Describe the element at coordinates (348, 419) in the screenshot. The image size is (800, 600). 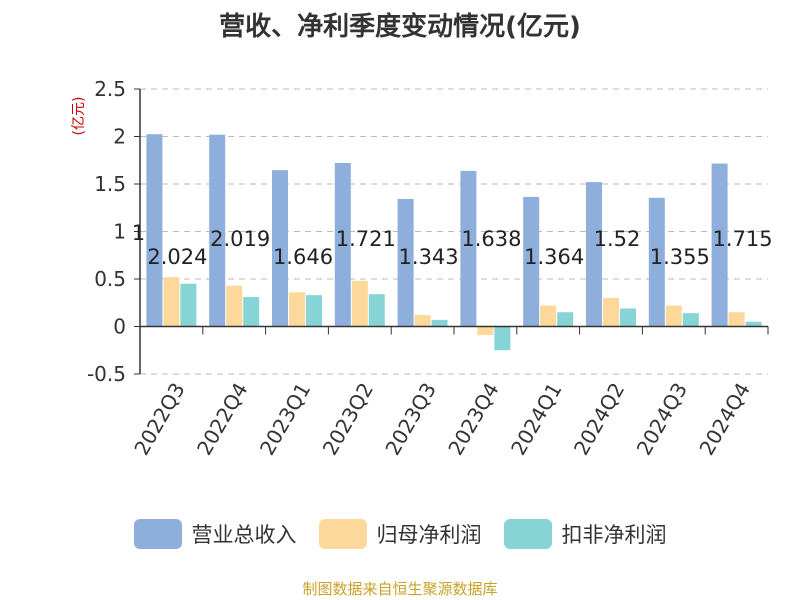
I see `x-tick-label: 2023Q2` at that location.